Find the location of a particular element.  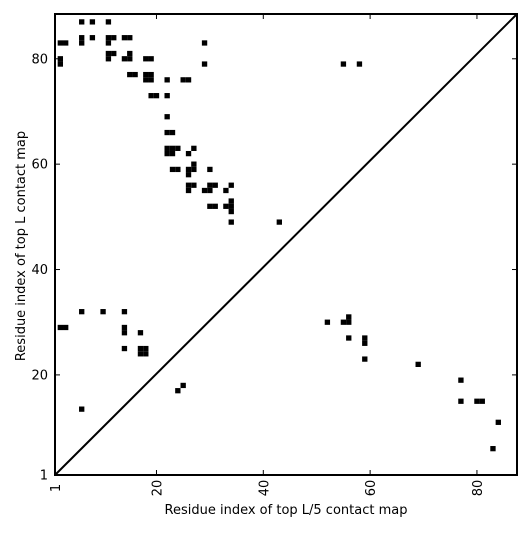

y-axis-label: Residue index of top L contact map is located at coordinates (21, 246).